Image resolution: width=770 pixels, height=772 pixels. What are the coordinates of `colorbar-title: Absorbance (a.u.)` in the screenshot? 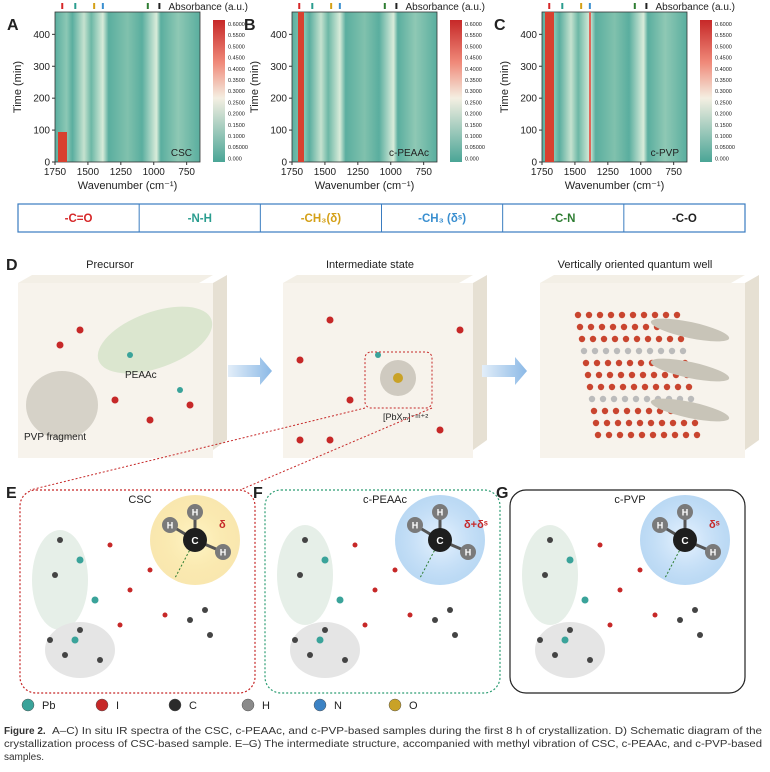 It's located at (696, 7).